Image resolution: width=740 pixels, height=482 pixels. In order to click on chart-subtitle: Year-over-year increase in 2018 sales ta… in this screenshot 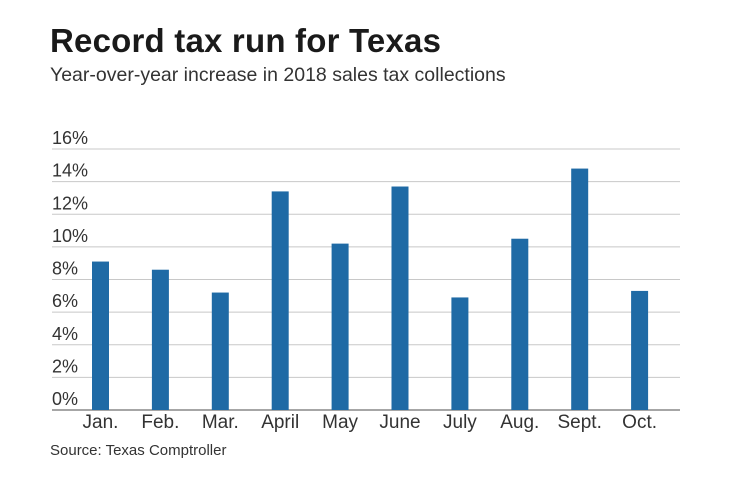, I will do `click(278, 75)`.